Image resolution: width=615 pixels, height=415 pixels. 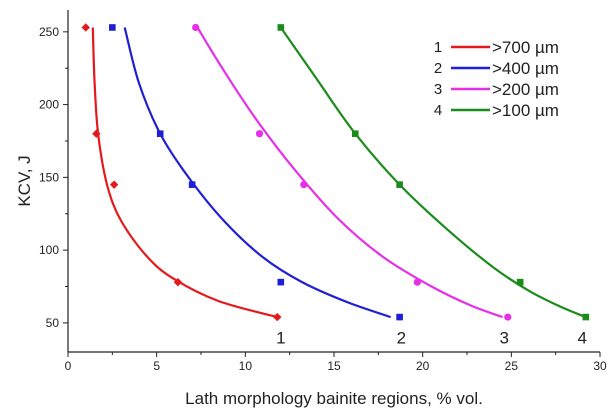 I want to click on curve-number-label: 1, so click(x=280, y=337).